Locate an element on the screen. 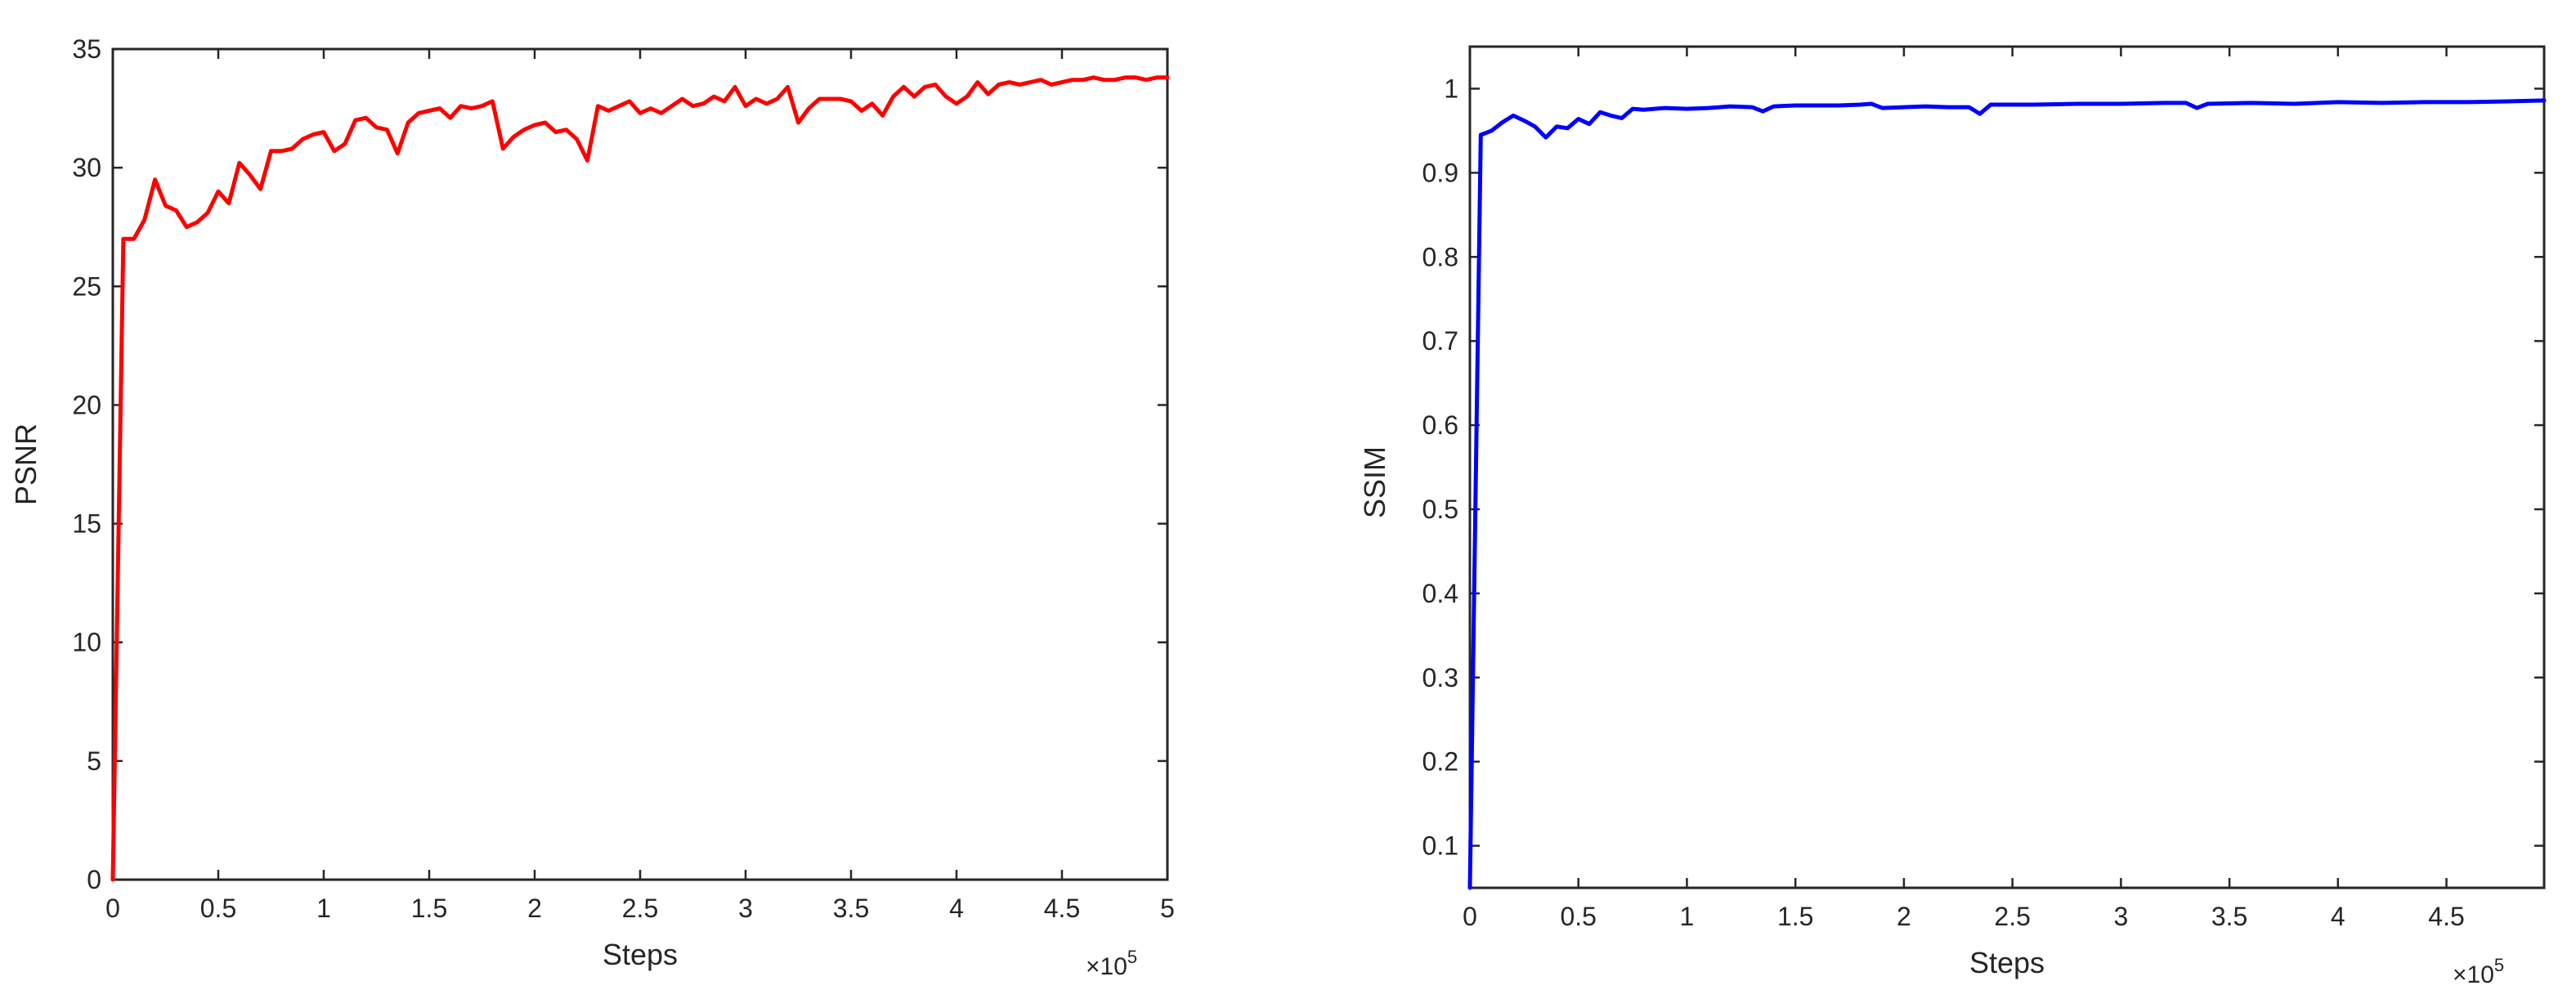 This screenshot has height=1008, width=2576. ssim-y-tick-label: 0.7 is located at coordinates (1440, 341).